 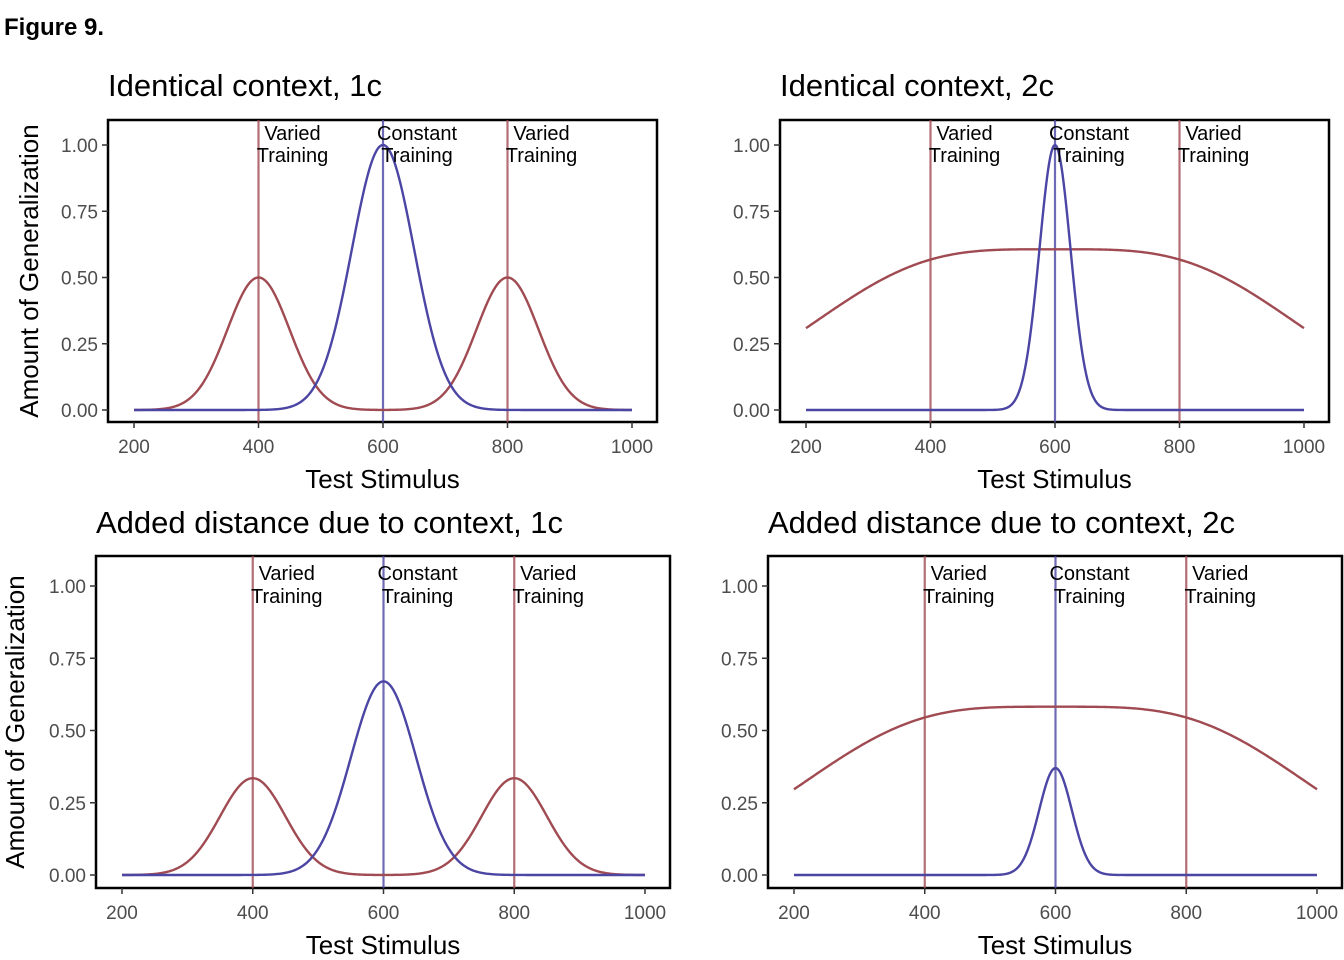 I want to click on panel-title: Added distance due to context, 2c, so click(x=1001, y=522).